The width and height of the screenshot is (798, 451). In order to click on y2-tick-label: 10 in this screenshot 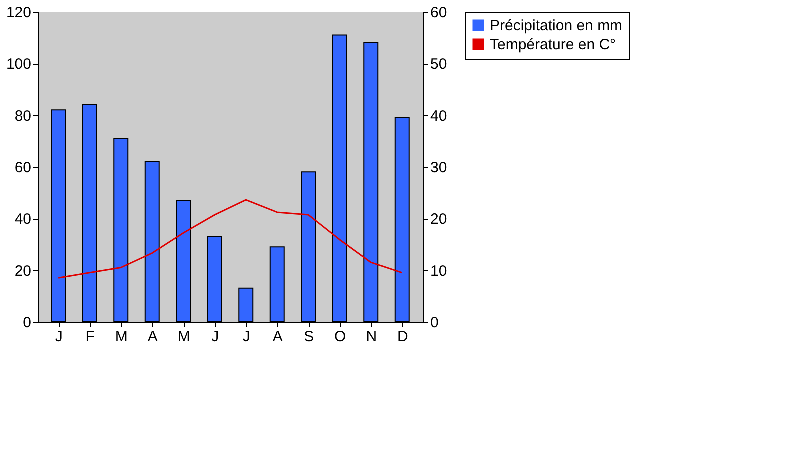, I will do `click(439, 271)`.